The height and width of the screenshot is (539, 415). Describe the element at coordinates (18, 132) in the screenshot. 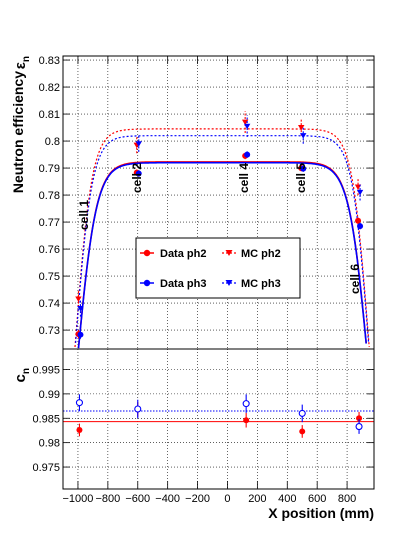

I see `top-y-axis-label: Neutron efficiency` at that location.